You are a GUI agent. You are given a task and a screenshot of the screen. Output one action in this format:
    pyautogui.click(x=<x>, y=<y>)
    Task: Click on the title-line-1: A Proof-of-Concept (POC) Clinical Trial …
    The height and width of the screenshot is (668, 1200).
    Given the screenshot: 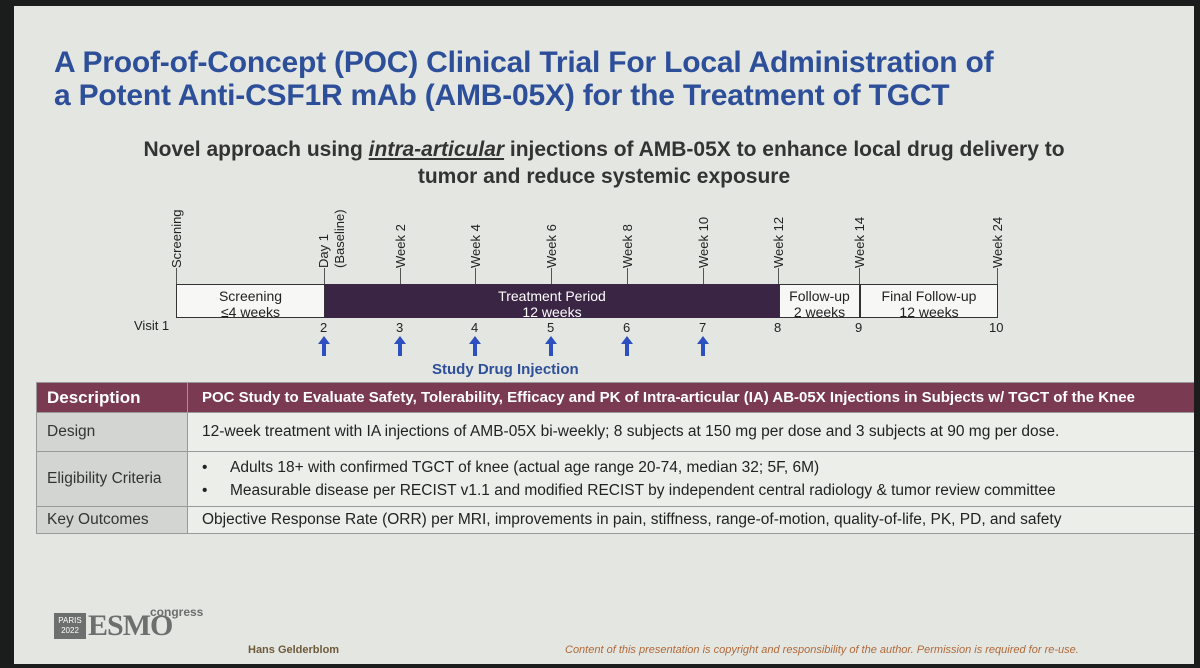 What is the action you would take?
    pyautogui.click(x=524, y=62)
    